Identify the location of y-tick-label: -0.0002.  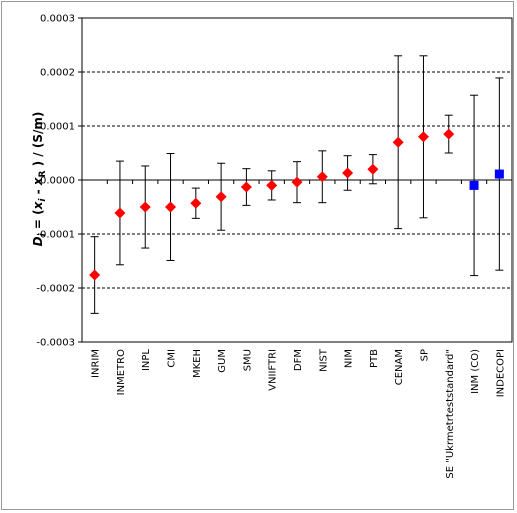
(55, 289).